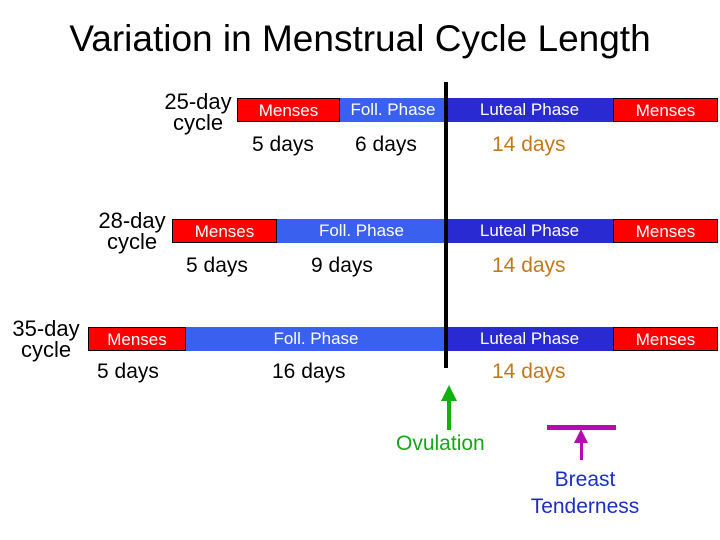 Image resolution: width=720 pixels, height=540 pixels. What do you see at coordinates (529, 265) in the screenshot?
I see `luteal-days-28: 14 days` at bounding box center [529, 265].